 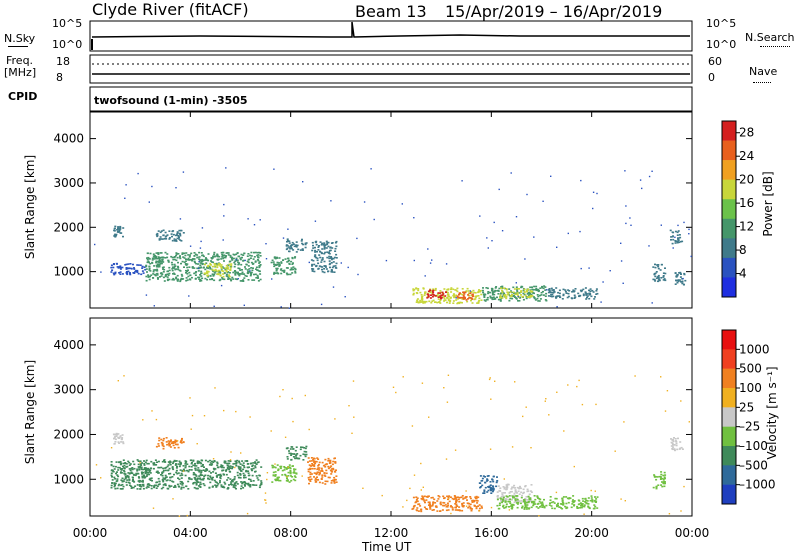 I want to click on colorbar-segment, so click(x=729, y=150).